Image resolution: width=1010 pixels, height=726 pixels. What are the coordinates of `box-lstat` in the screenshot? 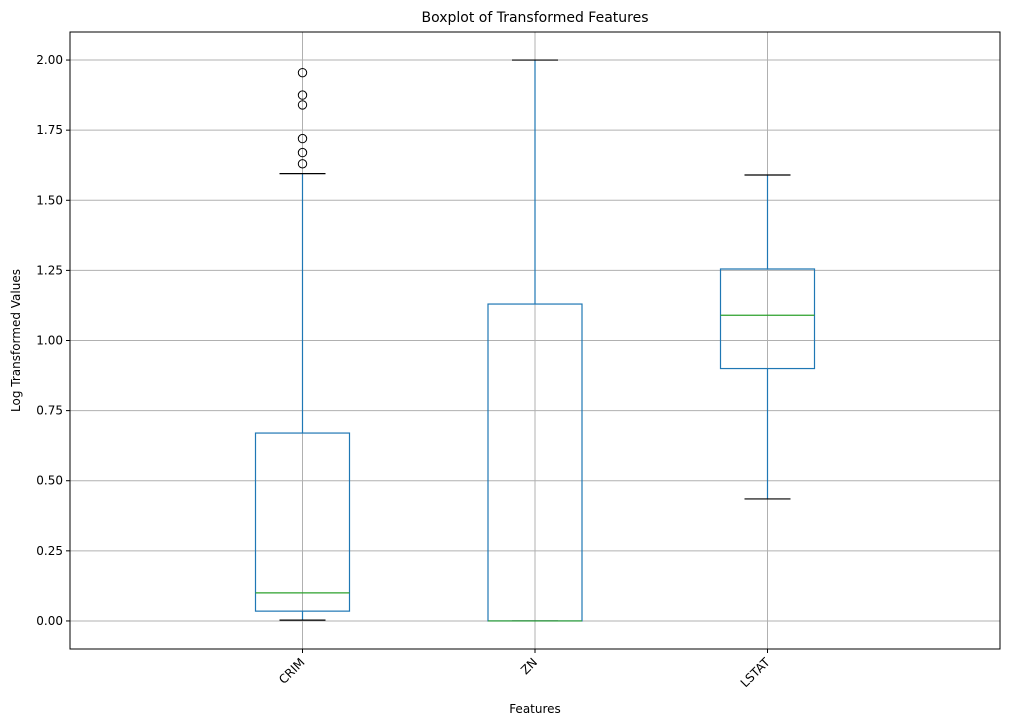 It's located at (767, 337).